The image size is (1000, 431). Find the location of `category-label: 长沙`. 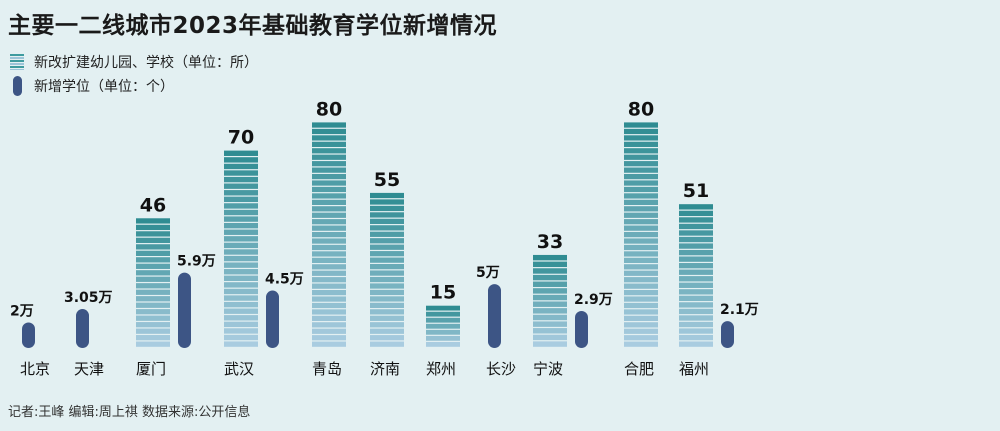

category-label: 长沙 is located at coordinates (501, 369).